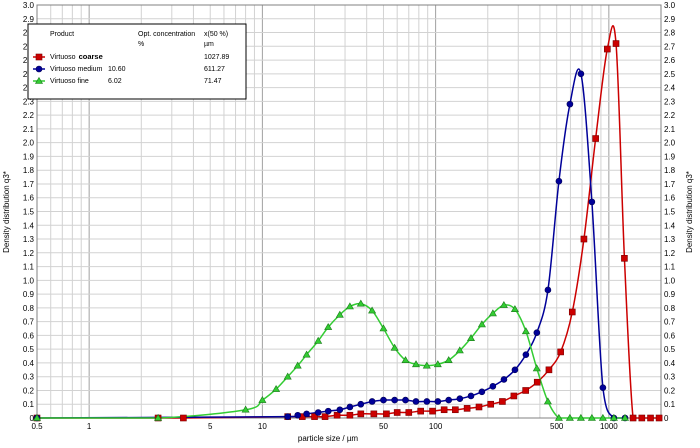 The width and height of the screenshot is (700, 448). Describe the element at coordinates (670, 253) in the screenshot. I see `y-tick-label-right: 1.2` at that location.